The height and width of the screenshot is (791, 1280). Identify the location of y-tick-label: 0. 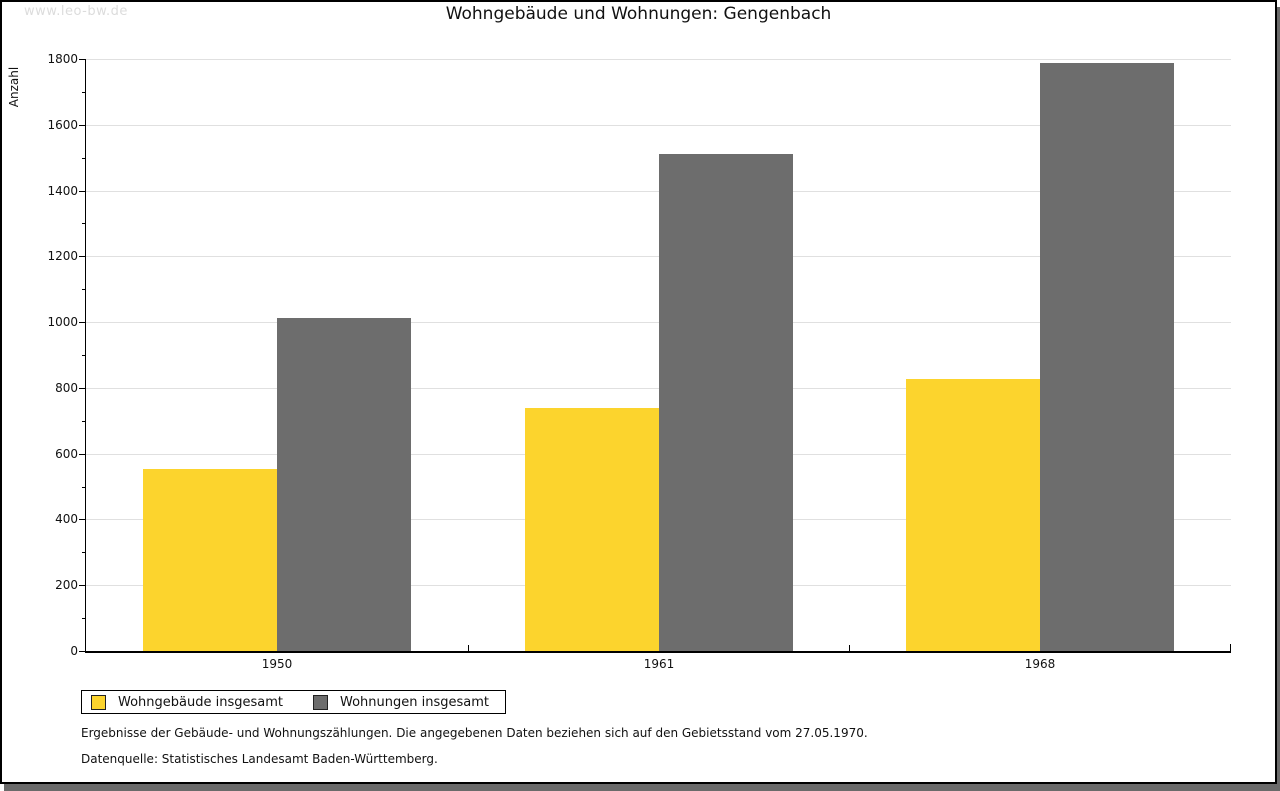
(74, 651).